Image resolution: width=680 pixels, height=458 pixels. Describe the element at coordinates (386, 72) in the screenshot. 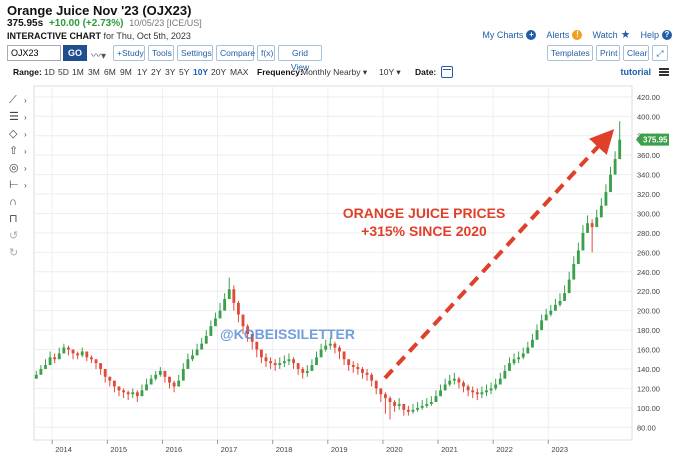

I see `period-value: 10Y` at that location.